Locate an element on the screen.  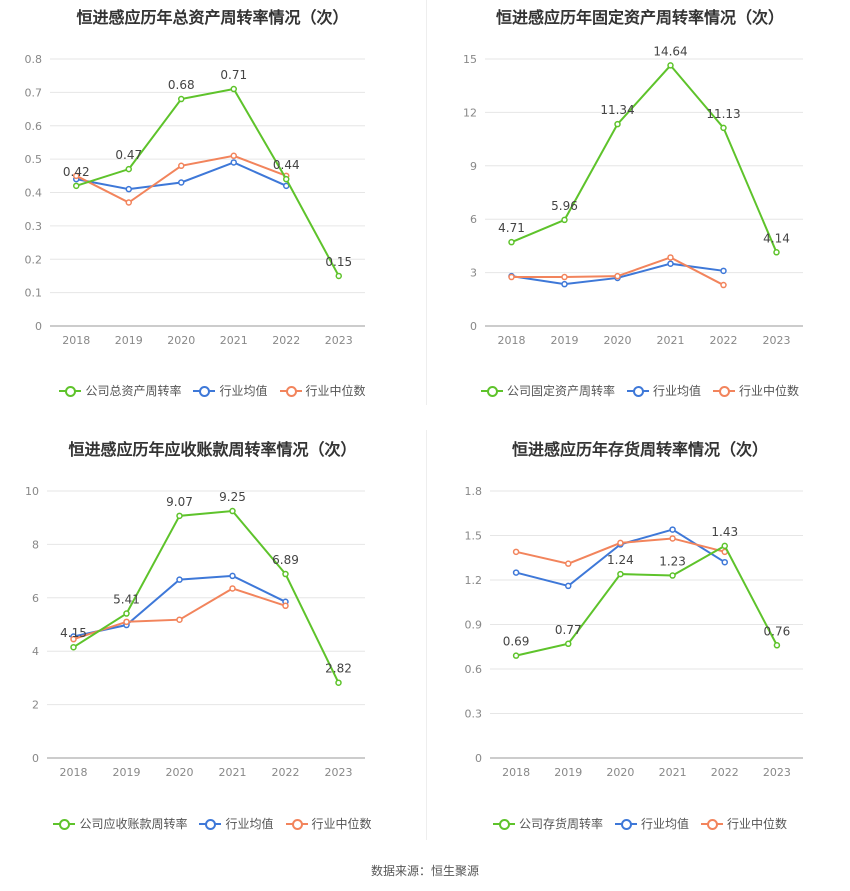
data-label: 4.71 is located at coordinates (511, 228).